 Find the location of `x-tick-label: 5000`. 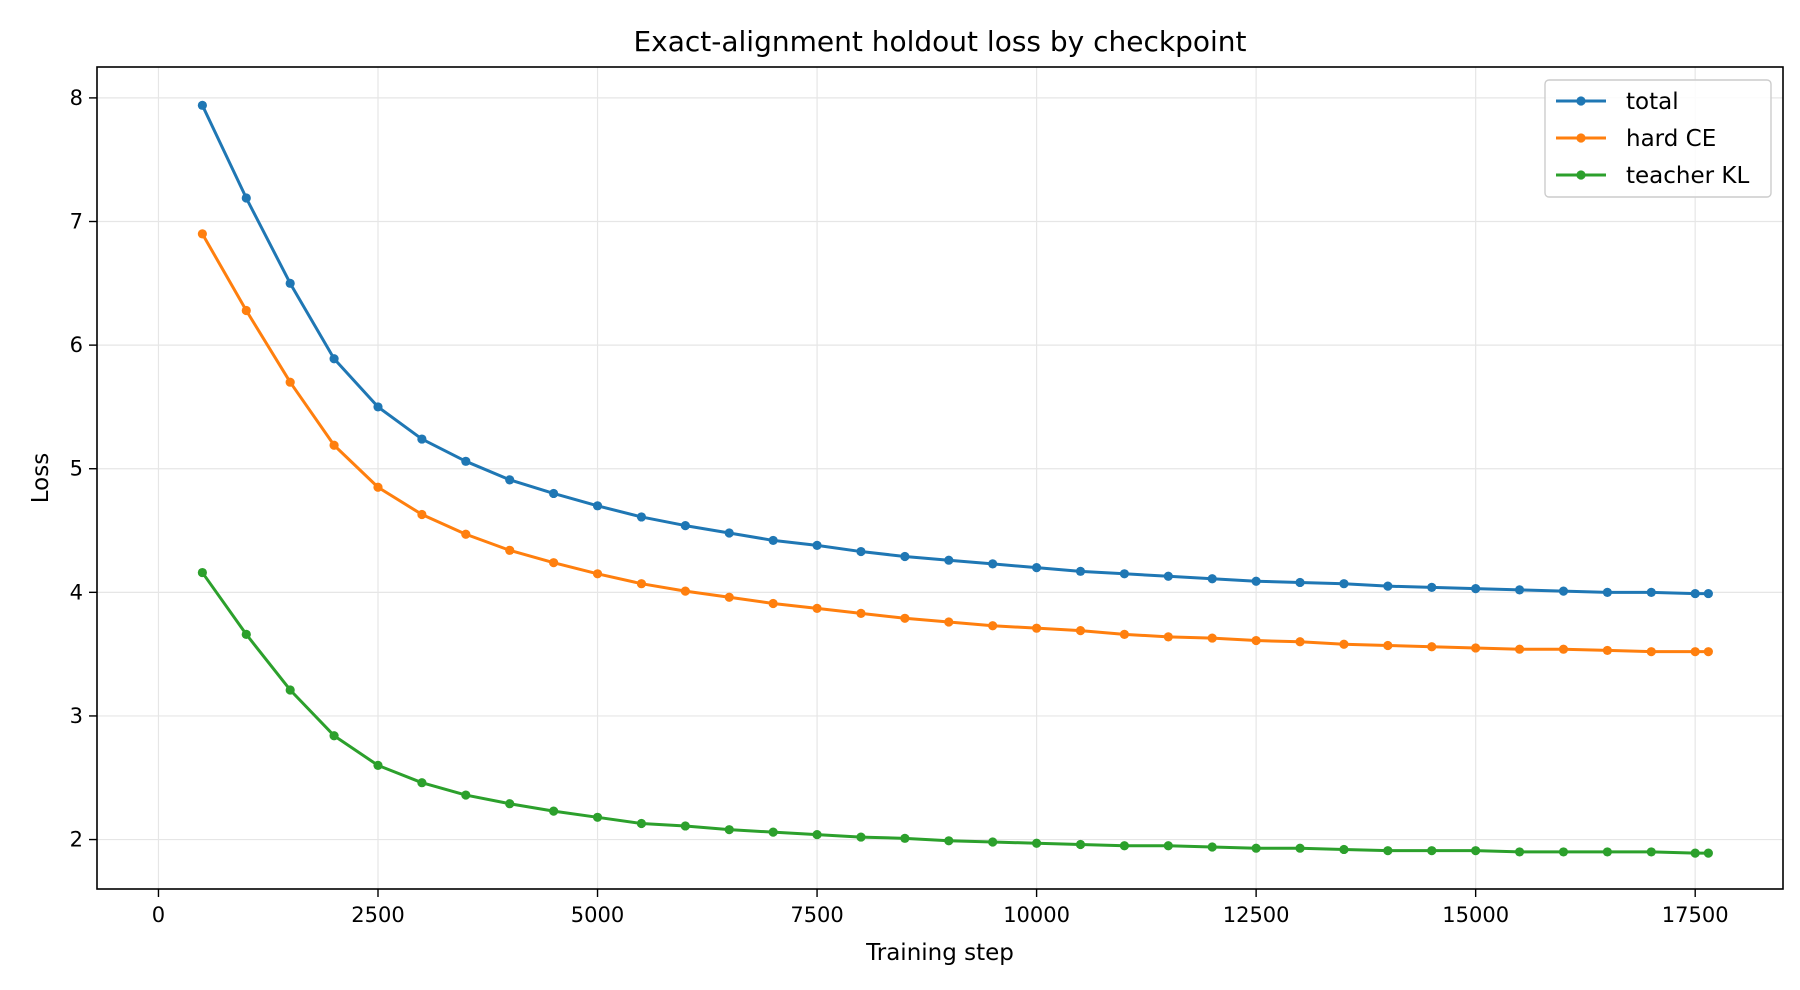

x-tick-label: 5000 is located at coordinates (597, 915).